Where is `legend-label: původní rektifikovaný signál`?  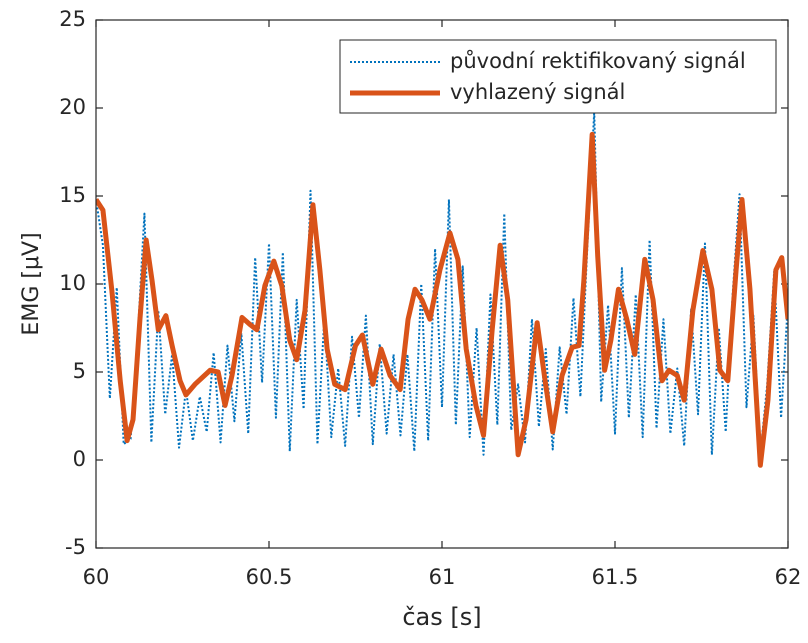
legend-label: původní rektifikovaný signál is located at coordinates (598, 61).